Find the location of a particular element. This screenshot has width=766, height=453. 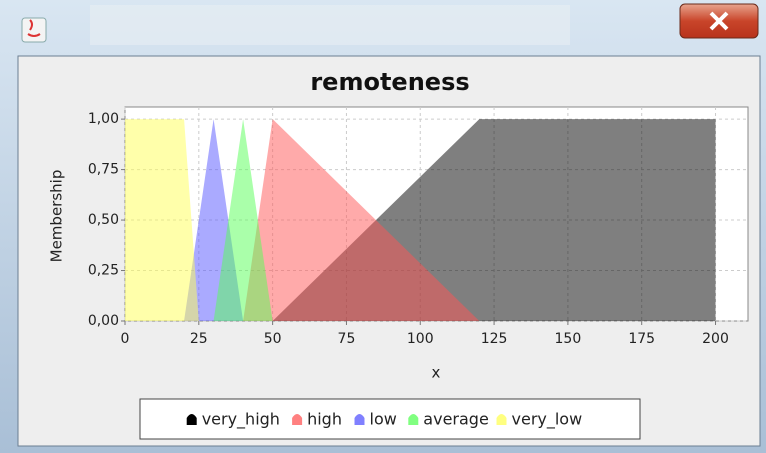

blurred-background is located at coordinates (330, 25).